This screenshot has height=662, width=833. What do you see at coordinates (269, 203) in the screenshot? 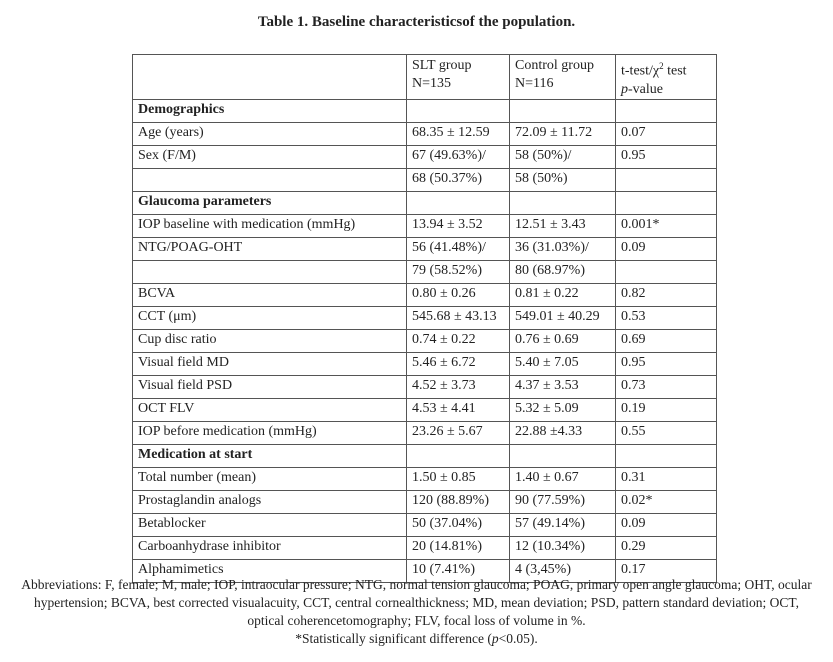
I see `section-heading: Glaucoma parameters` at bounding box center [269, 203].